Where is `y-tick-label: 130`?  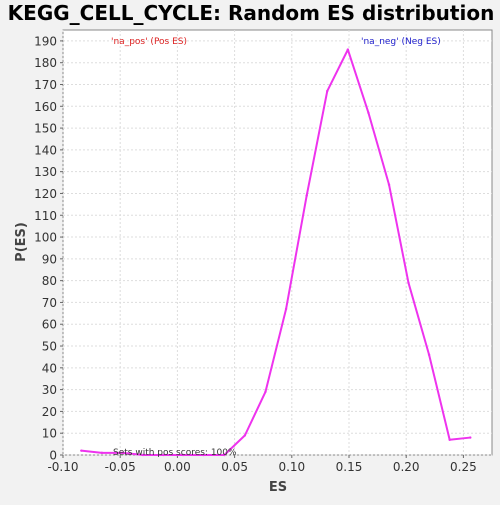 y-tick-label: 130 is located at coordinates (45, 172).